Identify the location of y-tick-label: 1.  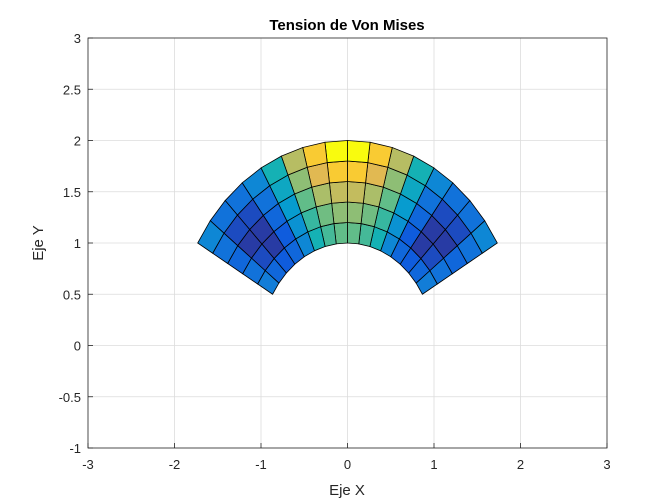
(77, 243).